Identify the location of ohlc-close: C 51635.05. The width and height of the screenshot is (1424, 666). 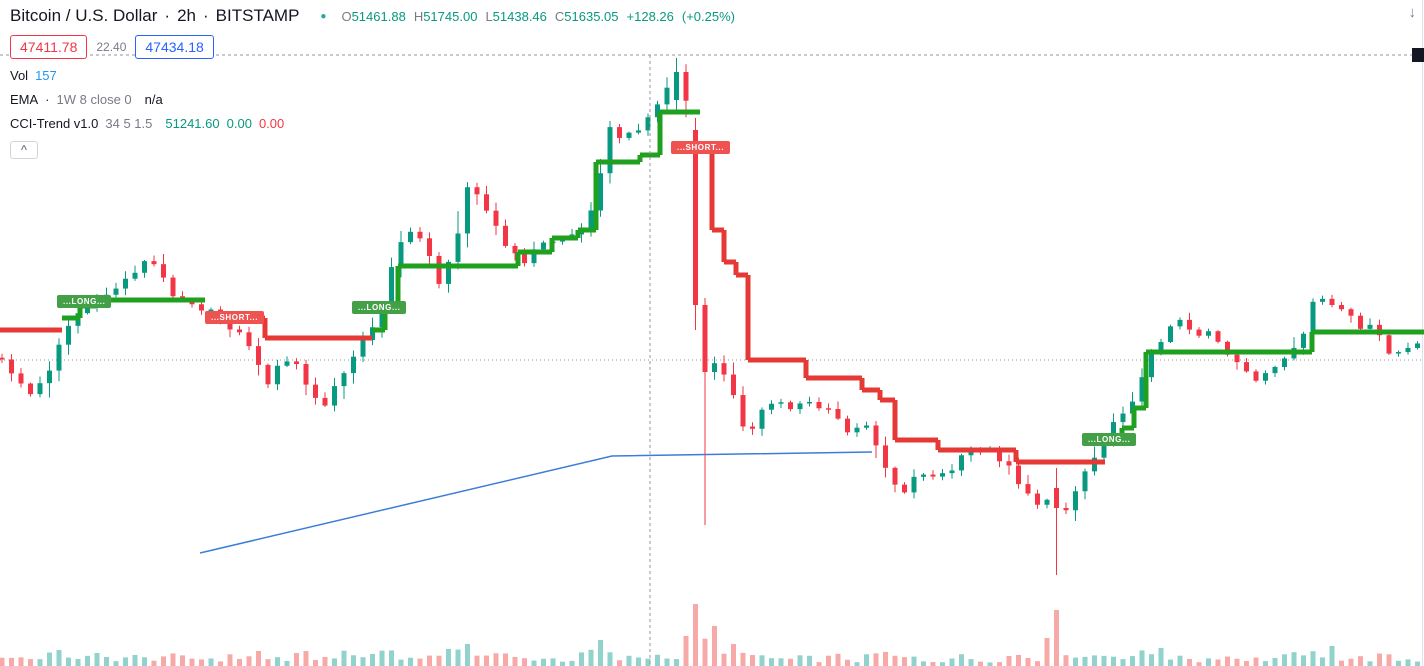
(586, 16).